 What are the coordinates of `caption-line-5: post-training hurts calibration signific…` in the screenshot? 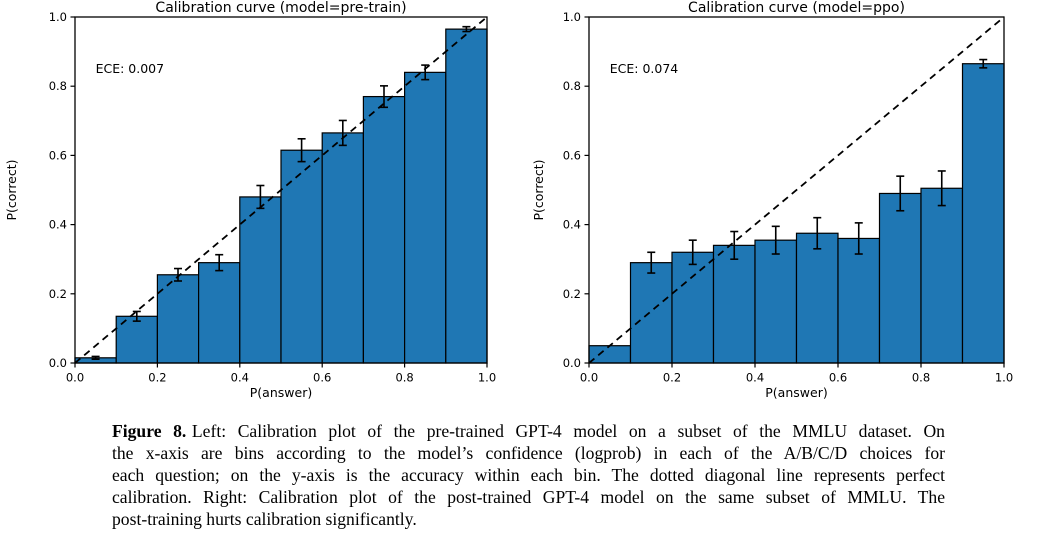 It's located at (264, 519).